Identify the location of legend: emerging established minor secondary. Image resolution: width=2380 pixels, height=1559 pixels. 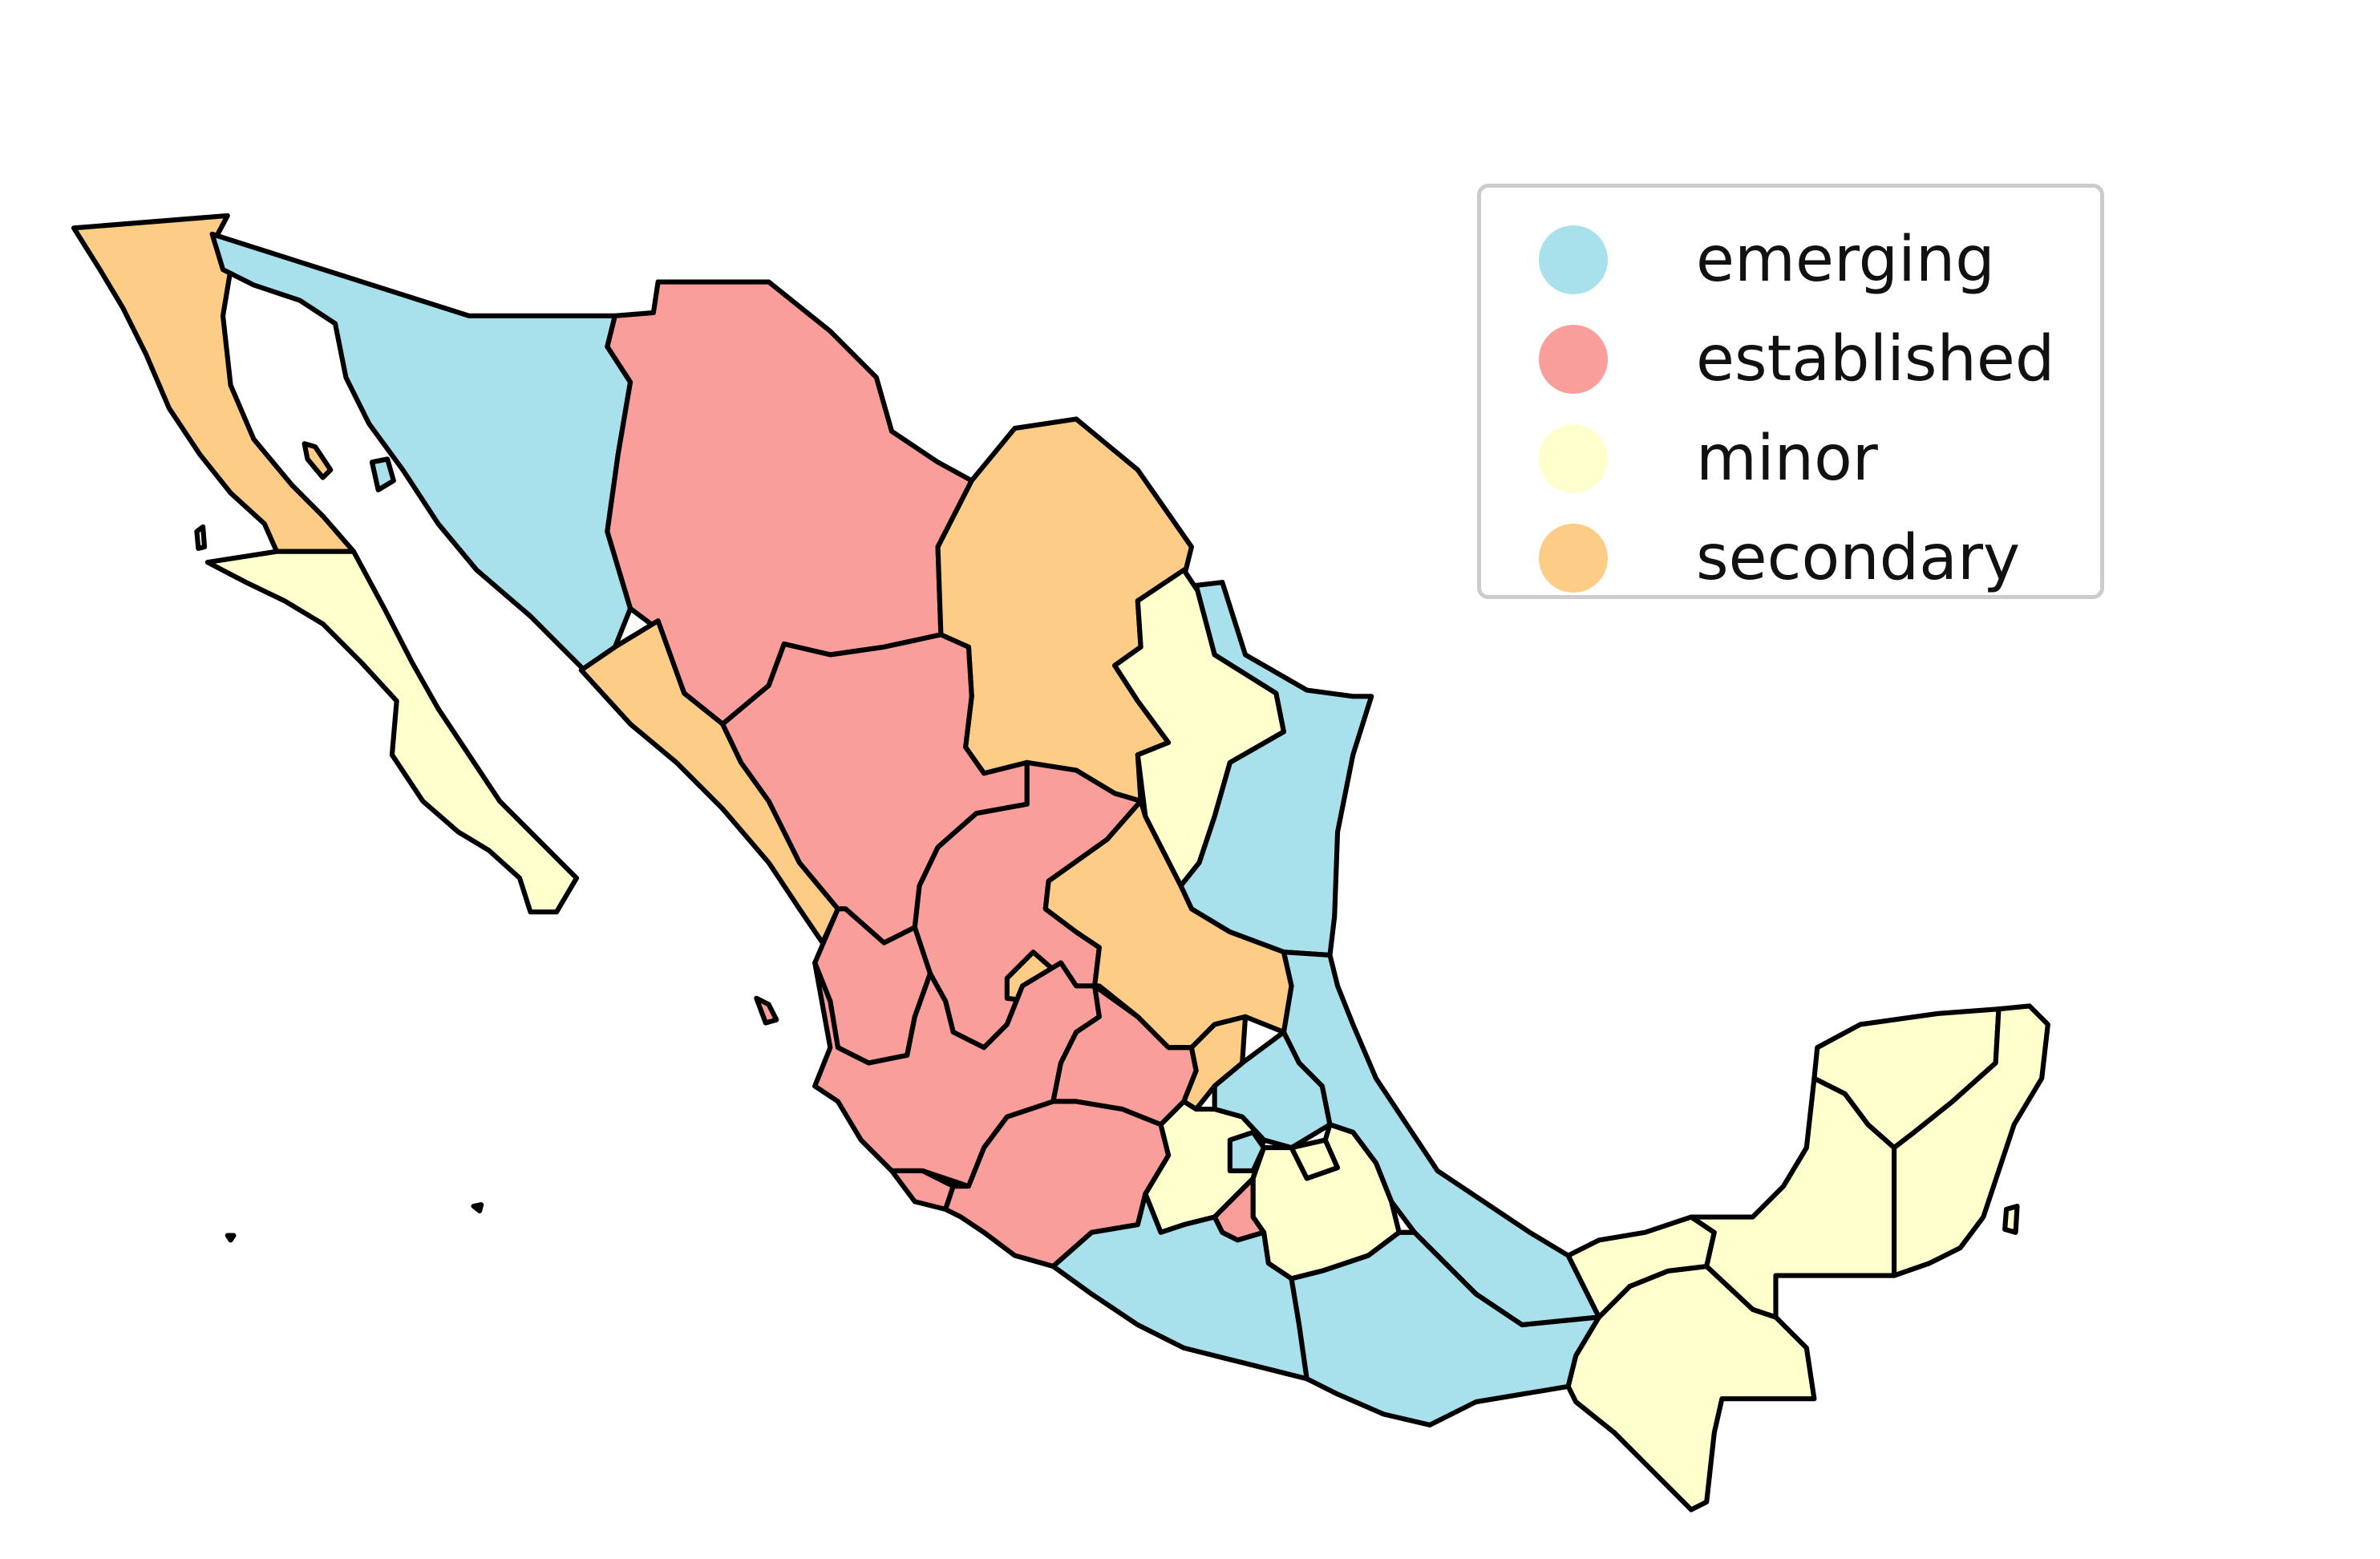
(1791, 391).